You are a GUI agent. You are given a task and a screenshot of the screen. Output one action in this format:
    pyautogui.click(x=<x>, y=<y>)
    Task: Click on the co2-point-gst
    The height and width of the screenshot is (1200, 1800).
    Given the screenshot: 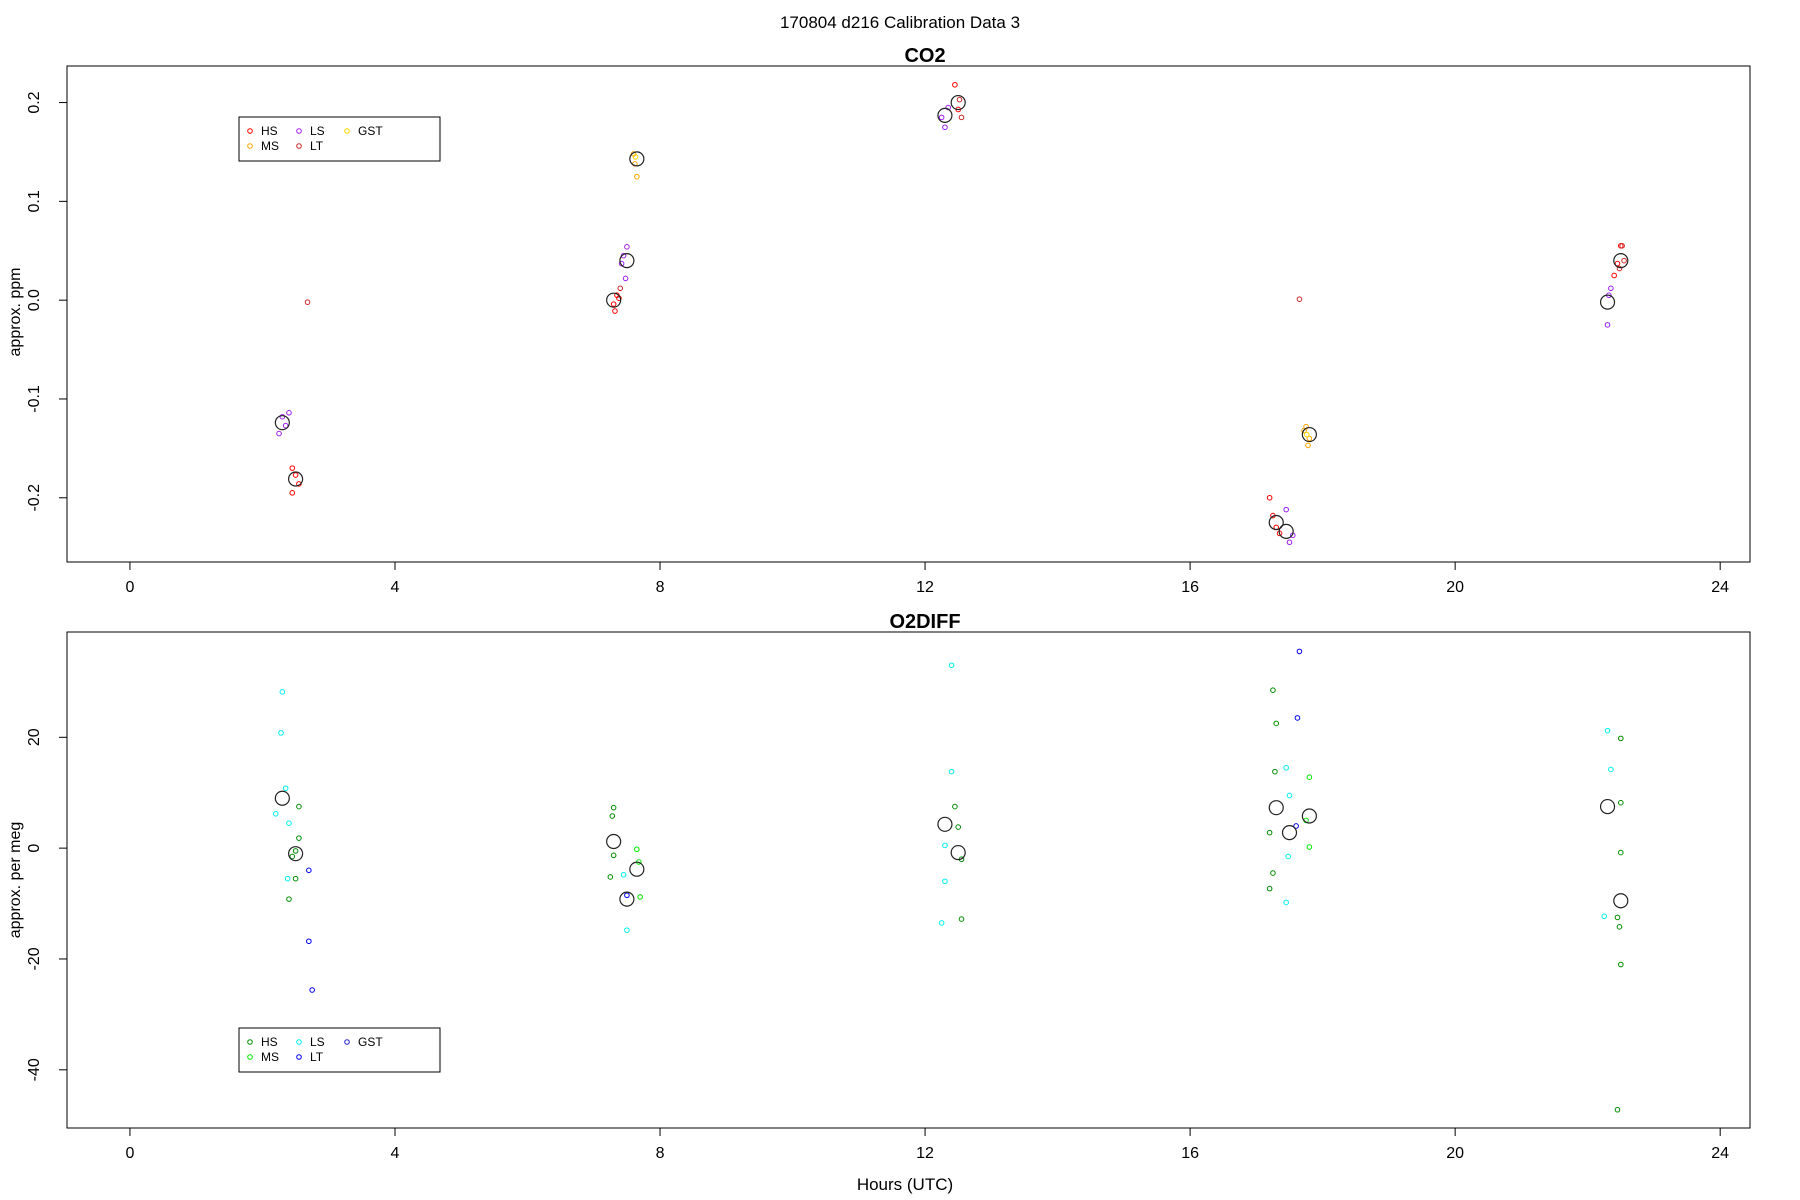 What is the action you would take?
    pyautogui.click(x=635, y=157)
    